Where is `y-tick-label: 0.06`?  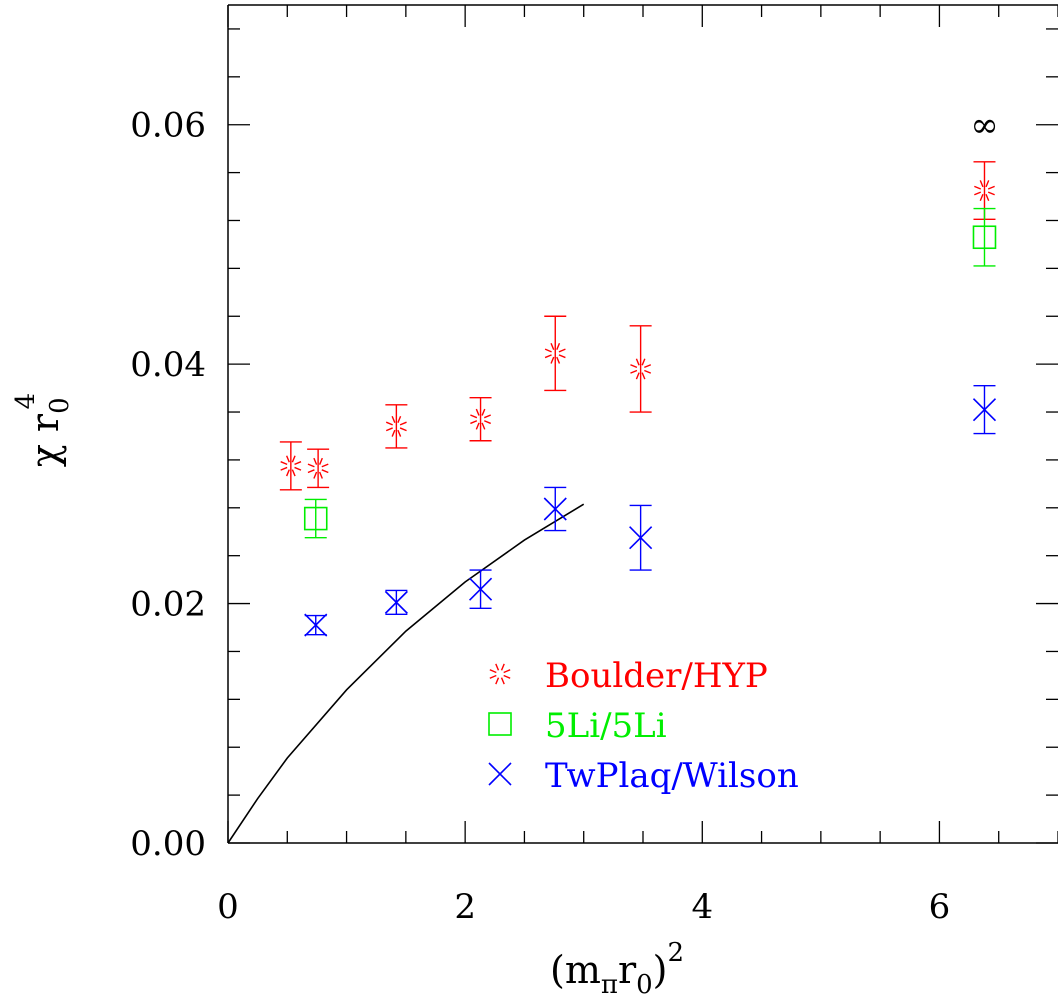
y-tick-label: 0.06 is located at coordinates (168, 126).